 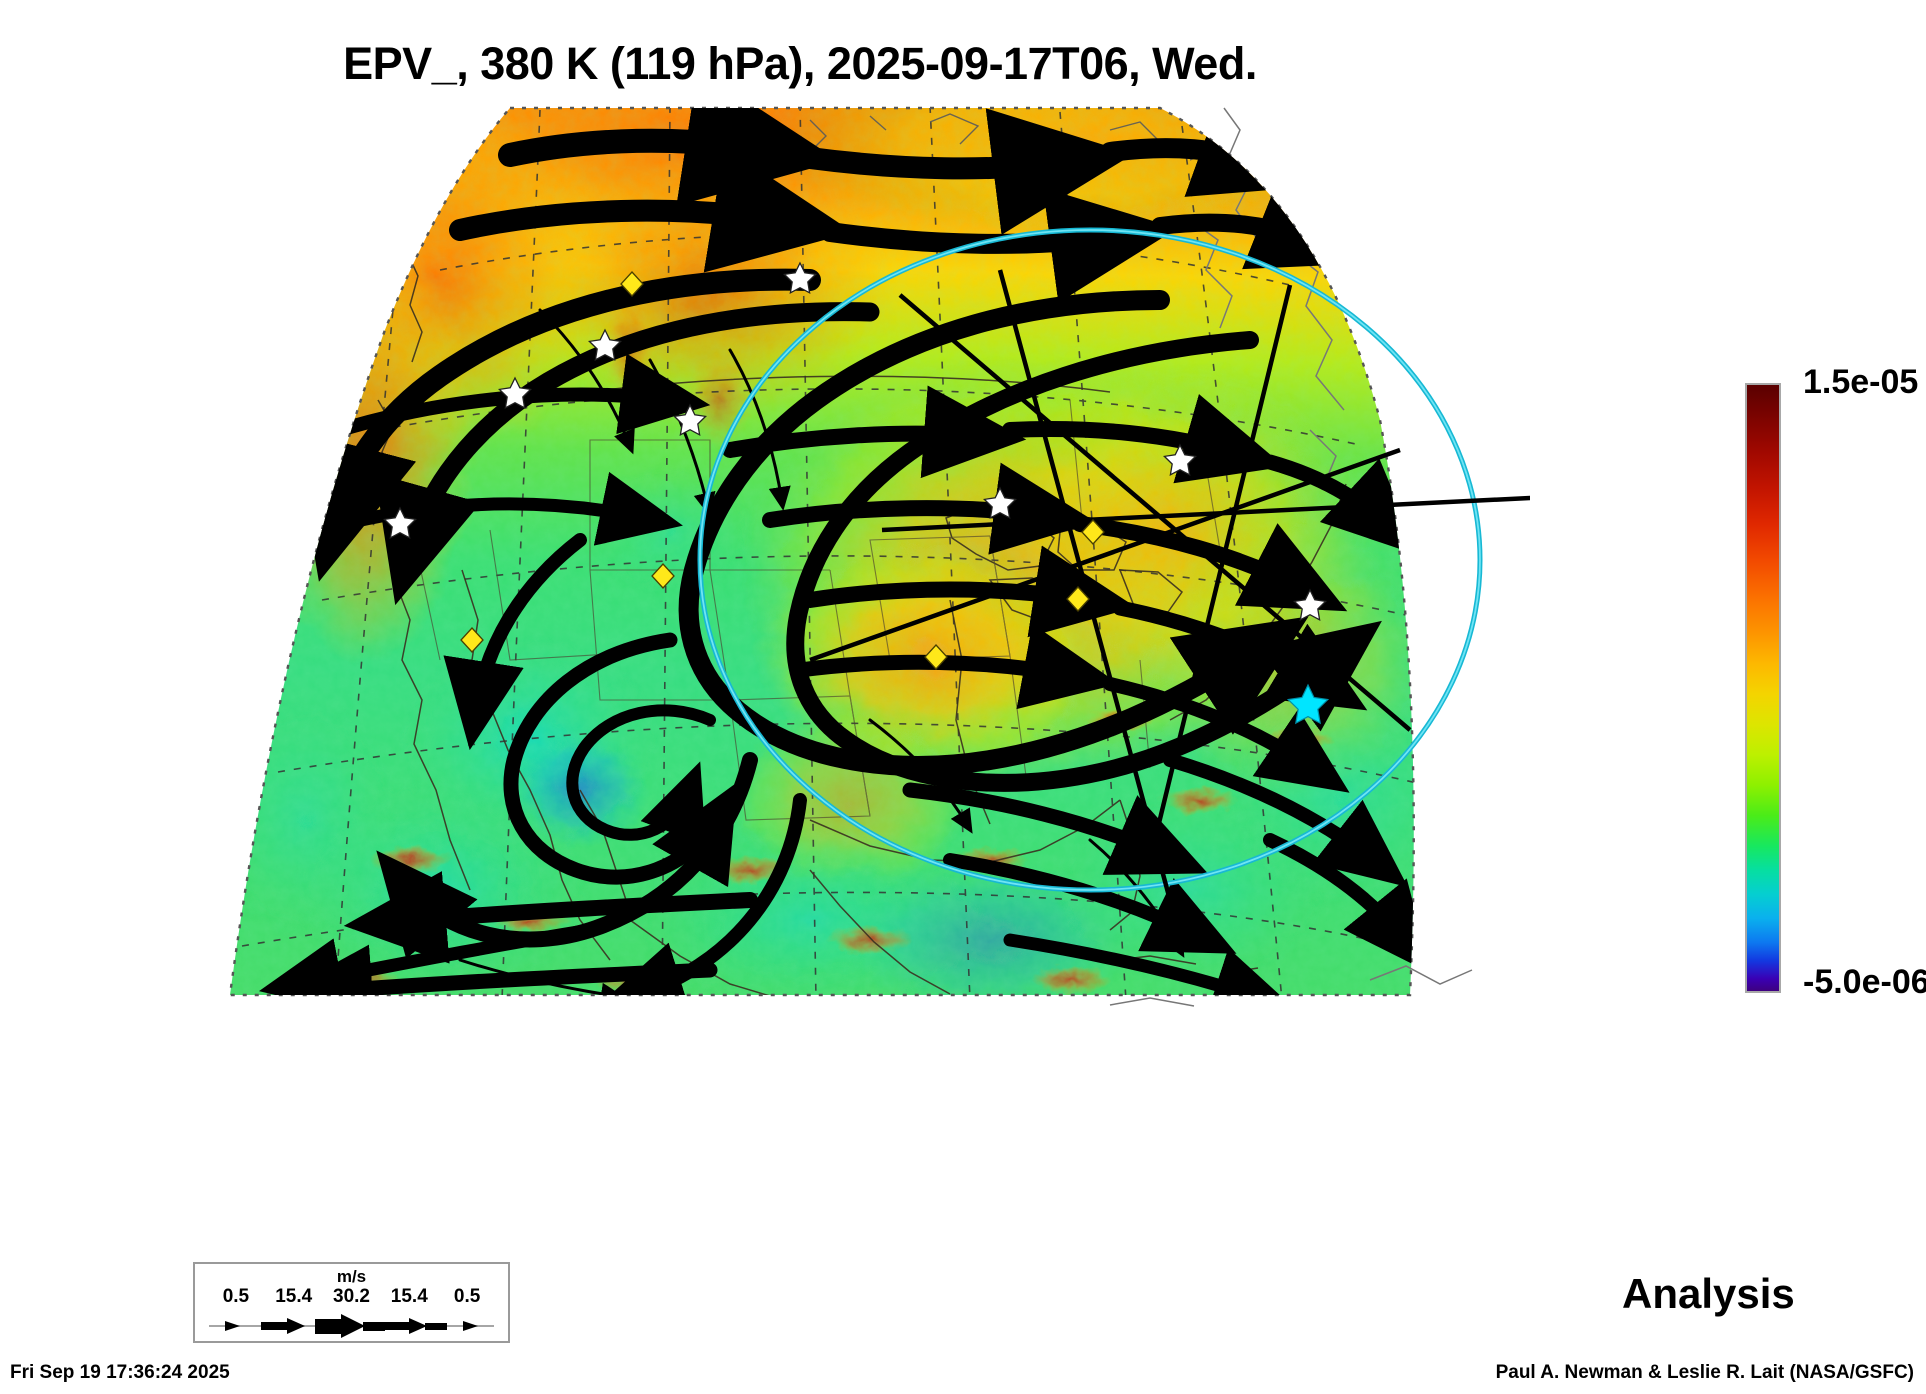 I want to click on wind-legend-value-4: 15.4, so click(x=409, y=1296).